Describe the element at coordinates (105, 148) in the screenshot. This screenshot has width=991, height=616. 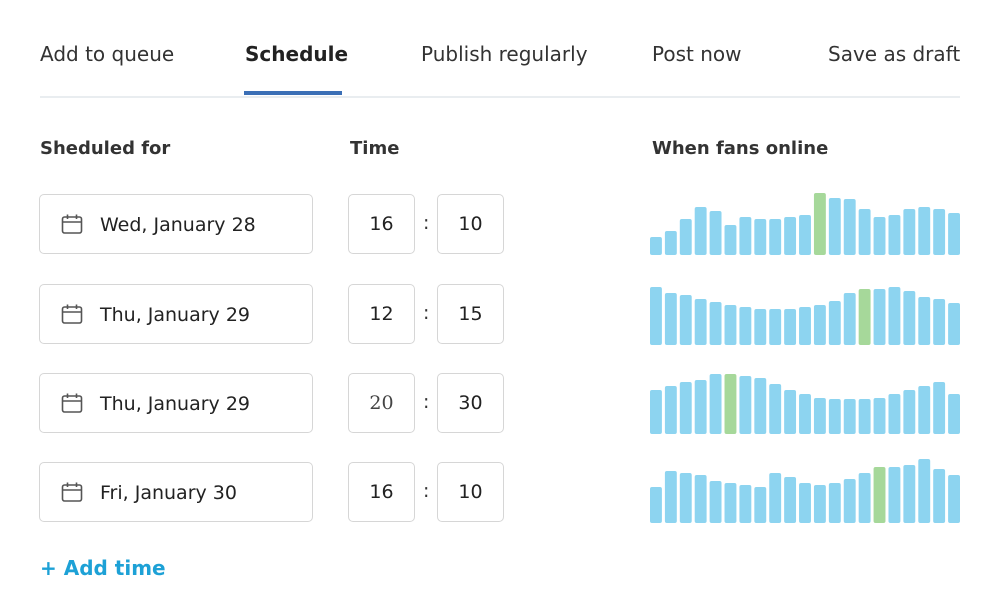
I see `scheduled-for-heading: Sheduled for` at that location.